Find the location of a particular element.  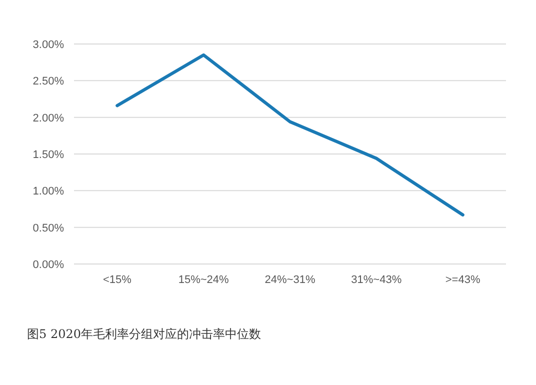

x-tick-label: 15%~24% is located at coordinates (204, 280).